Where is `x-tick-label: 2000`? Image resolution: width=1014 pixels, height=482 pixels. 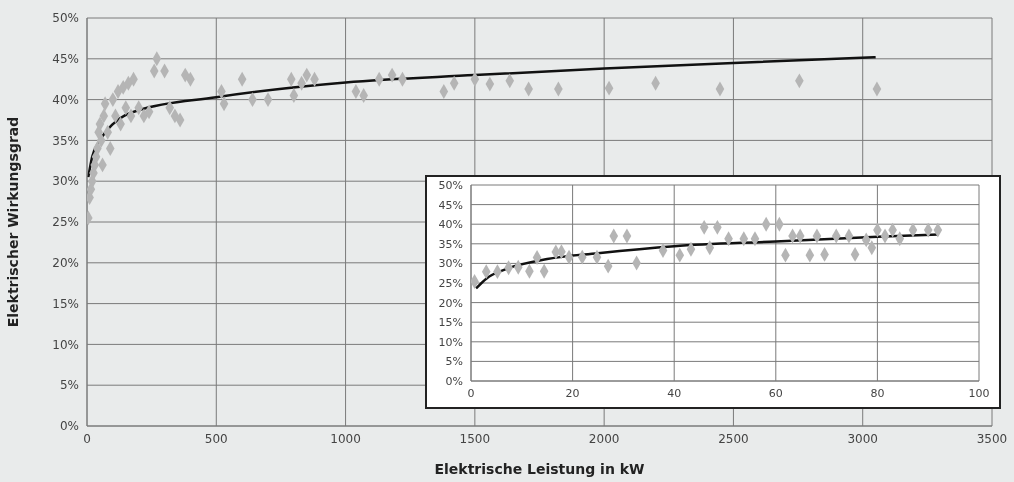 x-tick-label: 2000 is located at coordinates (604, 438).